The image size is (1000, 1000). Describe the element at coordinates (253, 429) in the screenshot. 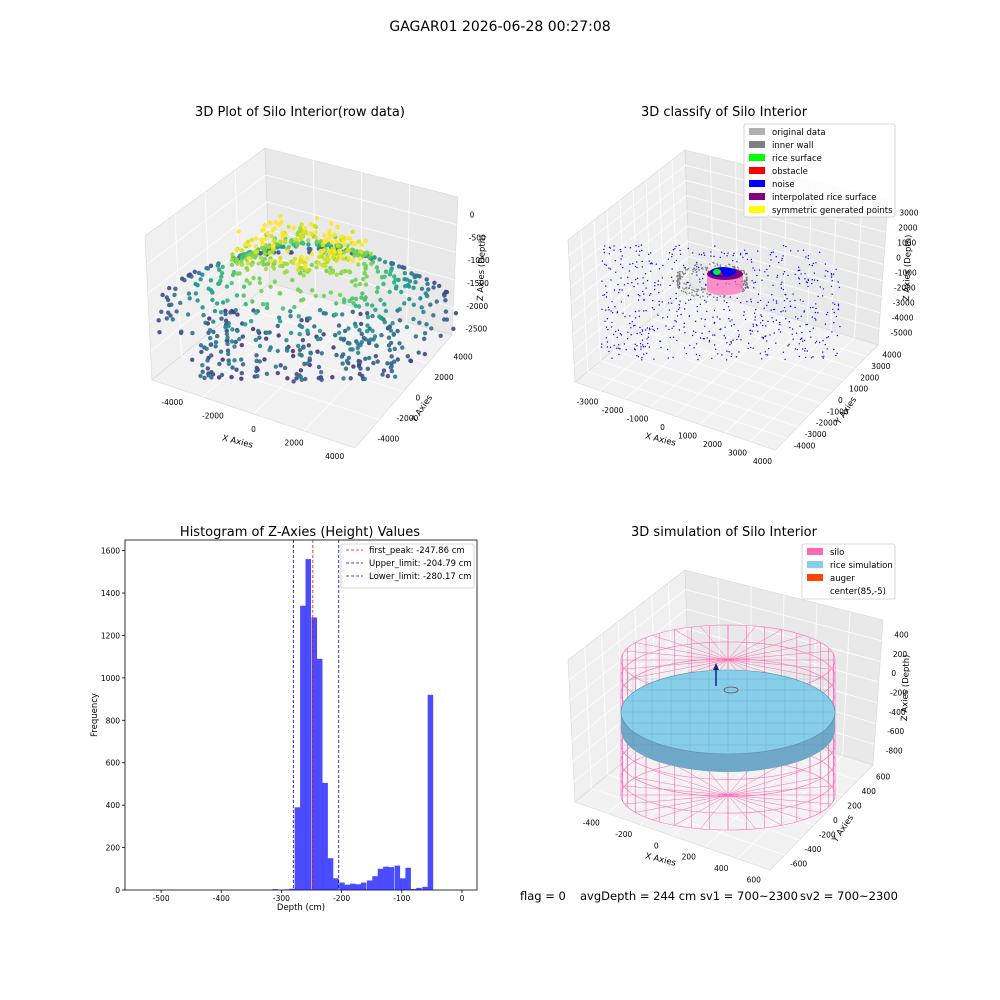

I see `raw-x-tick-label: 0` at that location.